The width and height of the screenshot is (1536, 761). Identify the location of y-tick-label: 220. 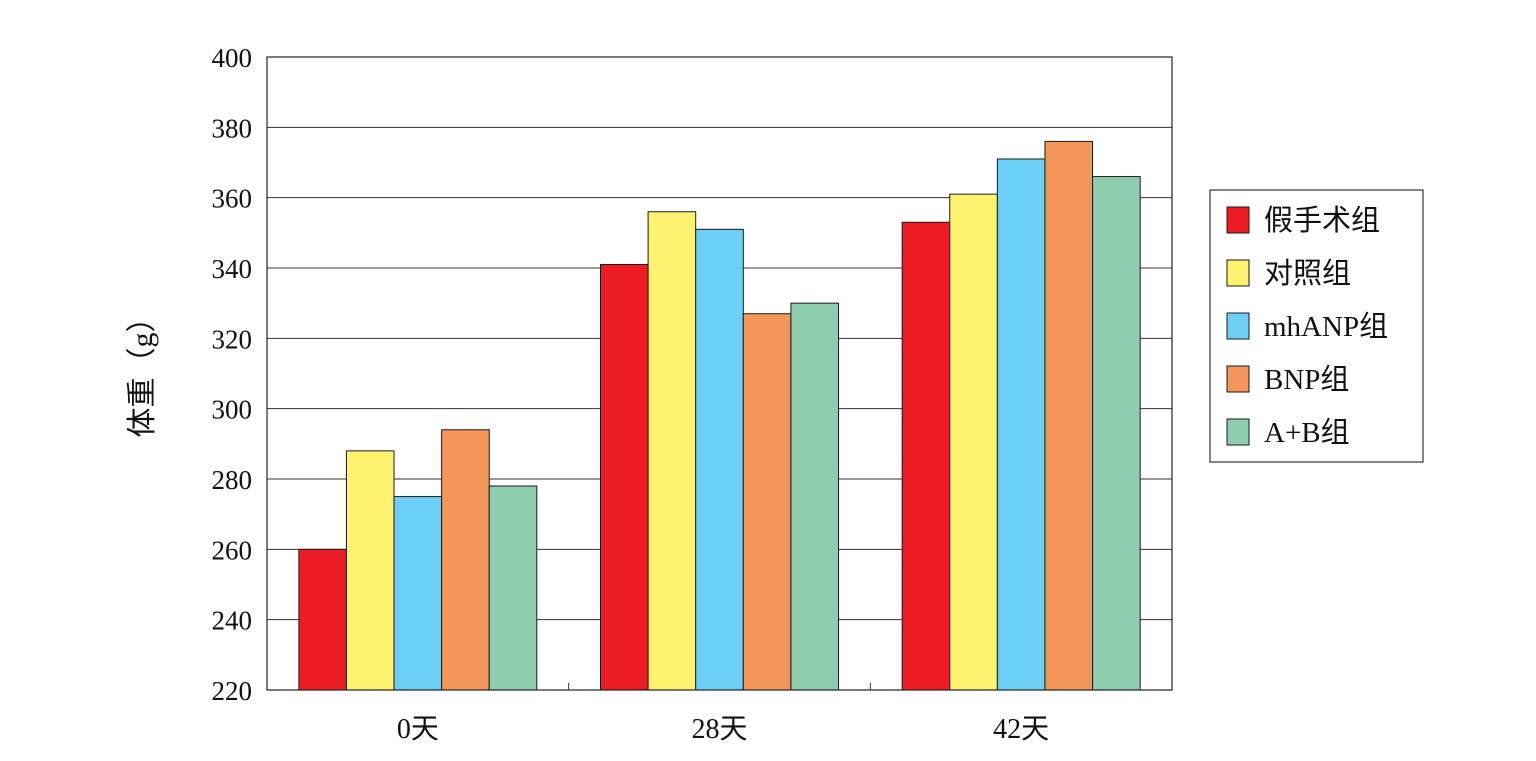
(232, 691).